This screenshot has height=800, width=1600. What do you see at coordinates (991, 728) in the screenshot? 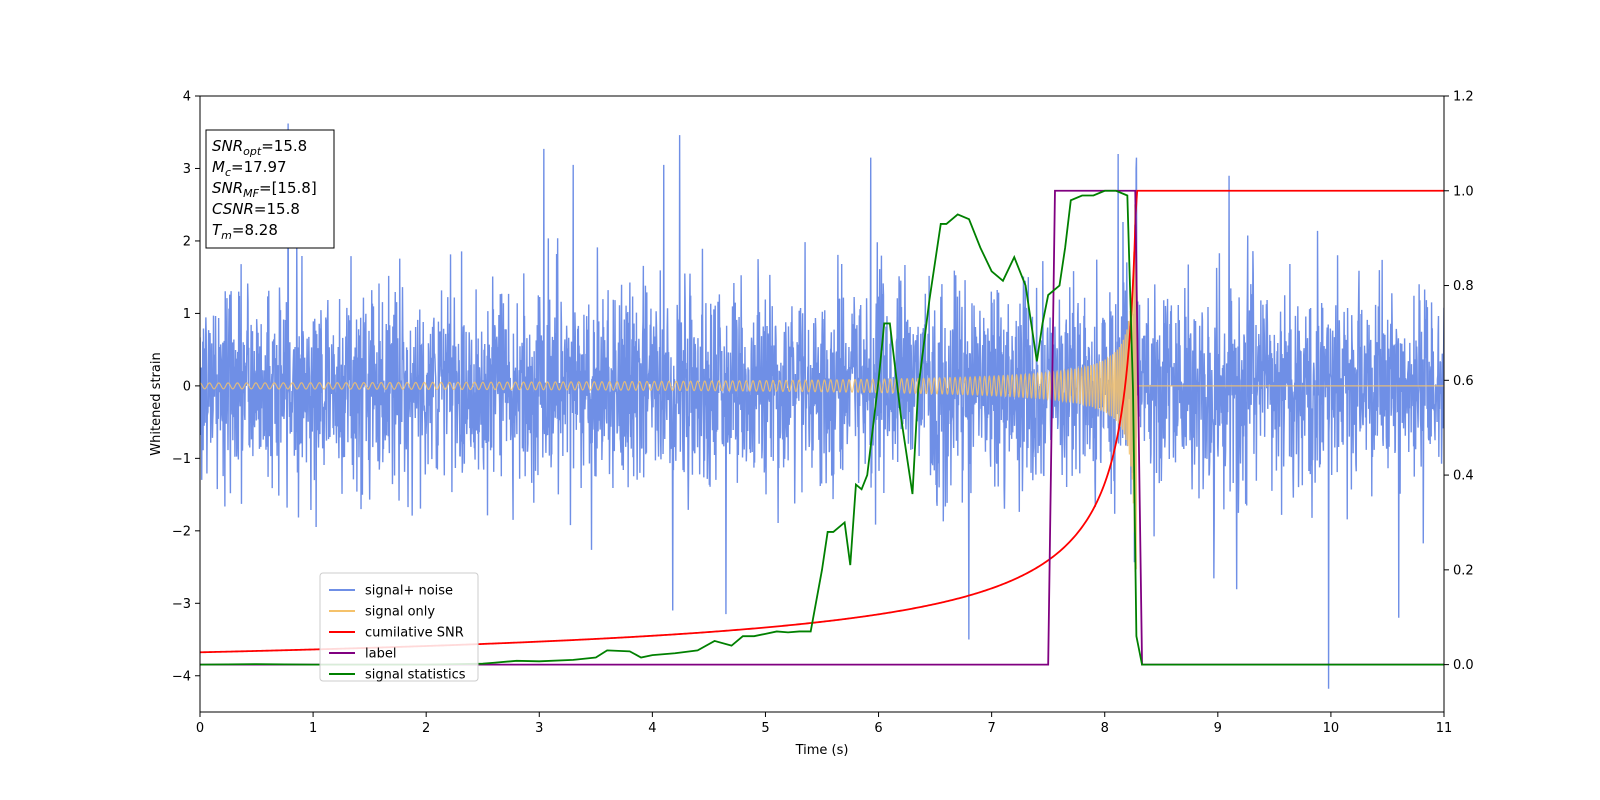
I see `x-tick-label: 7` at bounding box center [991, 728].